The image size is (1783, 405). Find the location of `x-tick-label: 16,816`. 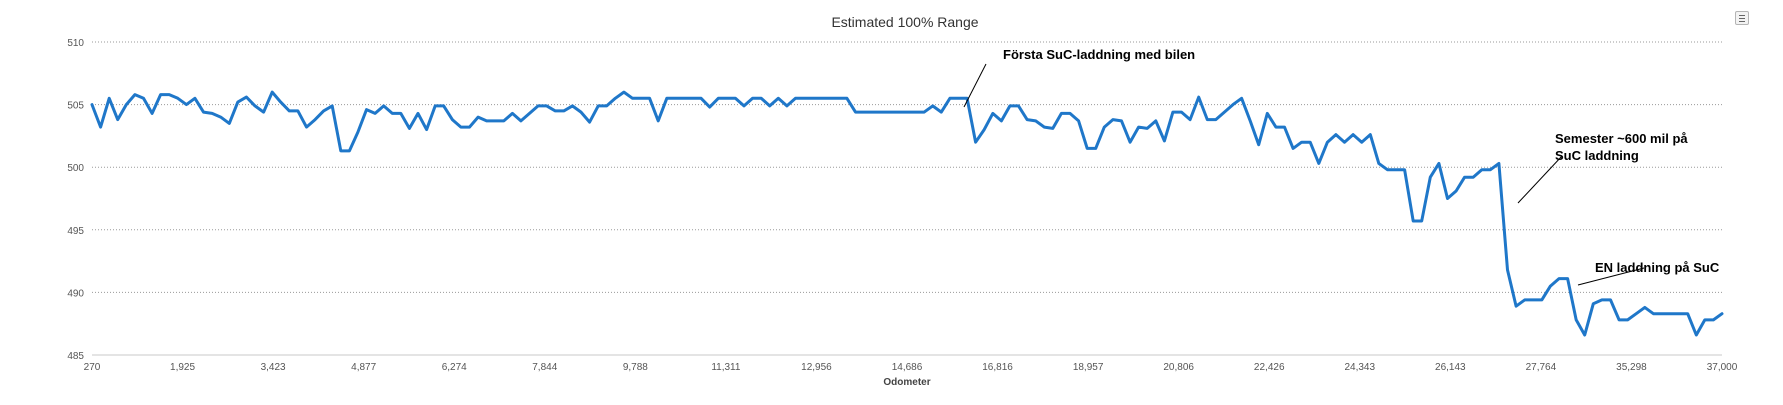

x-tick-label: 16,816 is located at coordinates (997, 367).